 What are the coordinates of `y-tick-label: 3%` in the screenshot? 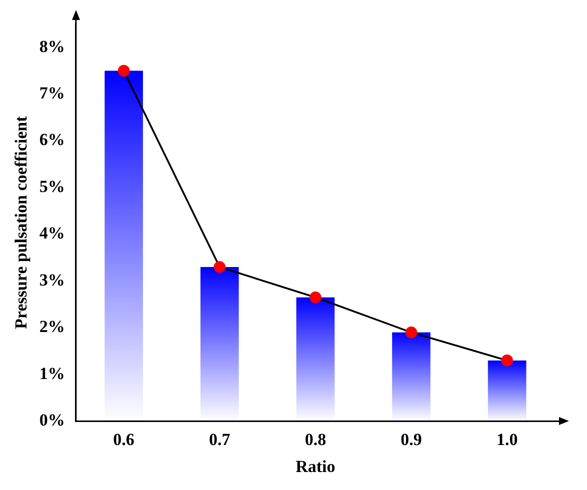 It's located at (52, 280).